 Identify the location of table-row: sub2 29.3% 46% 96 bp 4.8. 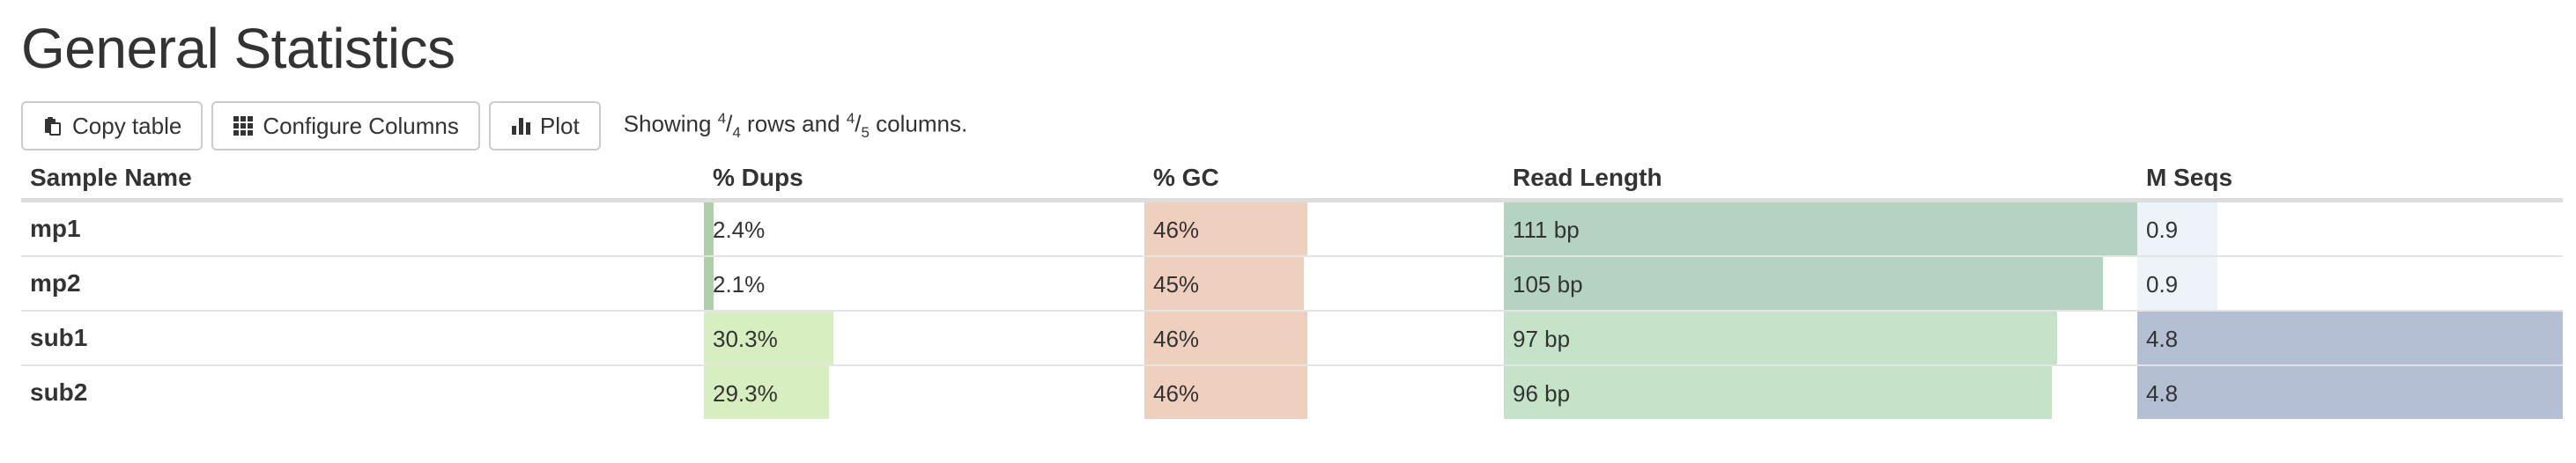
(1292, 393).